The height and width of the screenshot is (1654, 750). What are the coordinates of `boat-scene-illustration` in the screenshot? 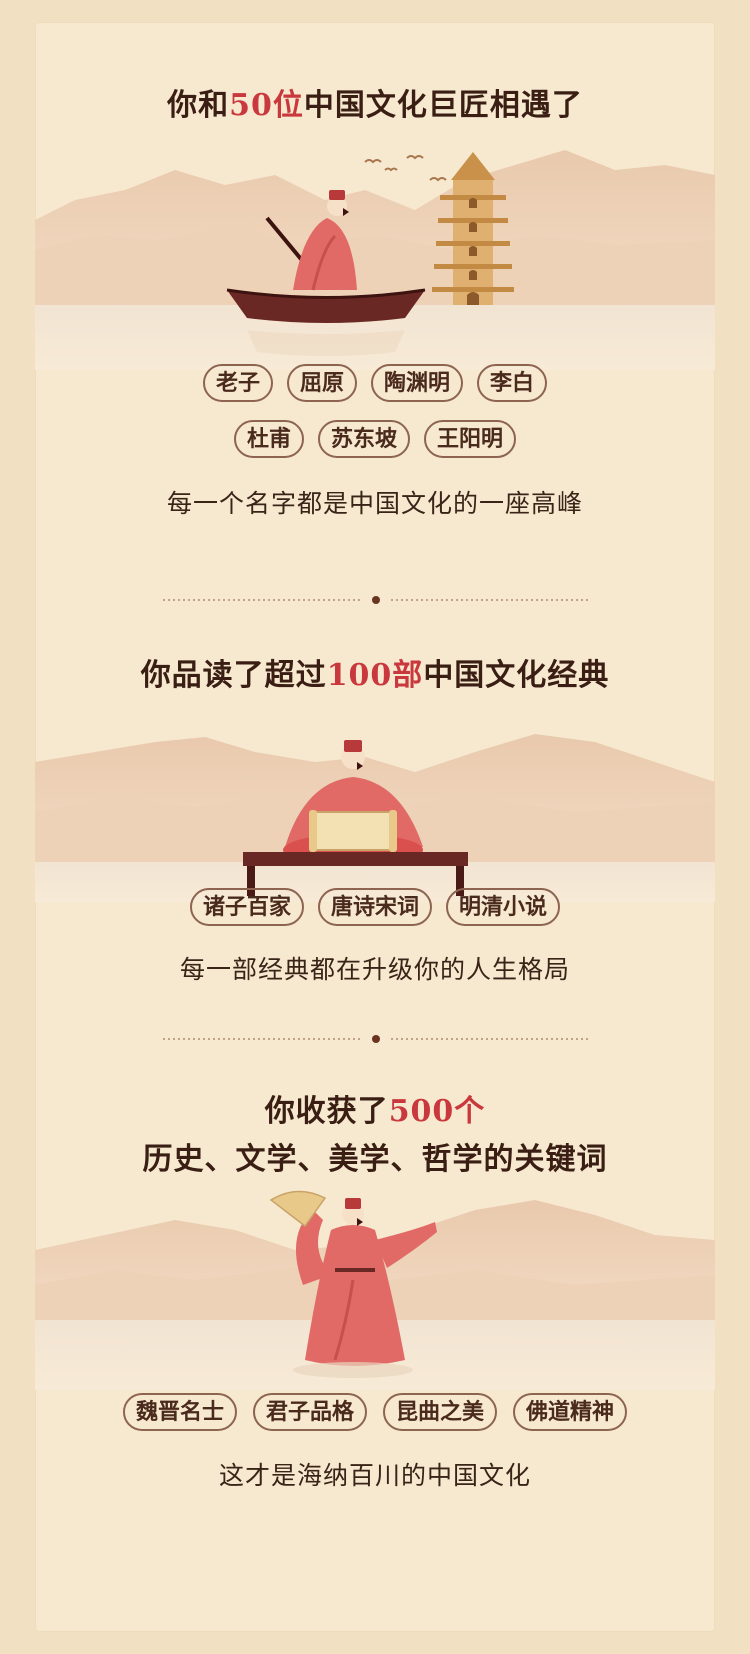 It's located at (375, 260).